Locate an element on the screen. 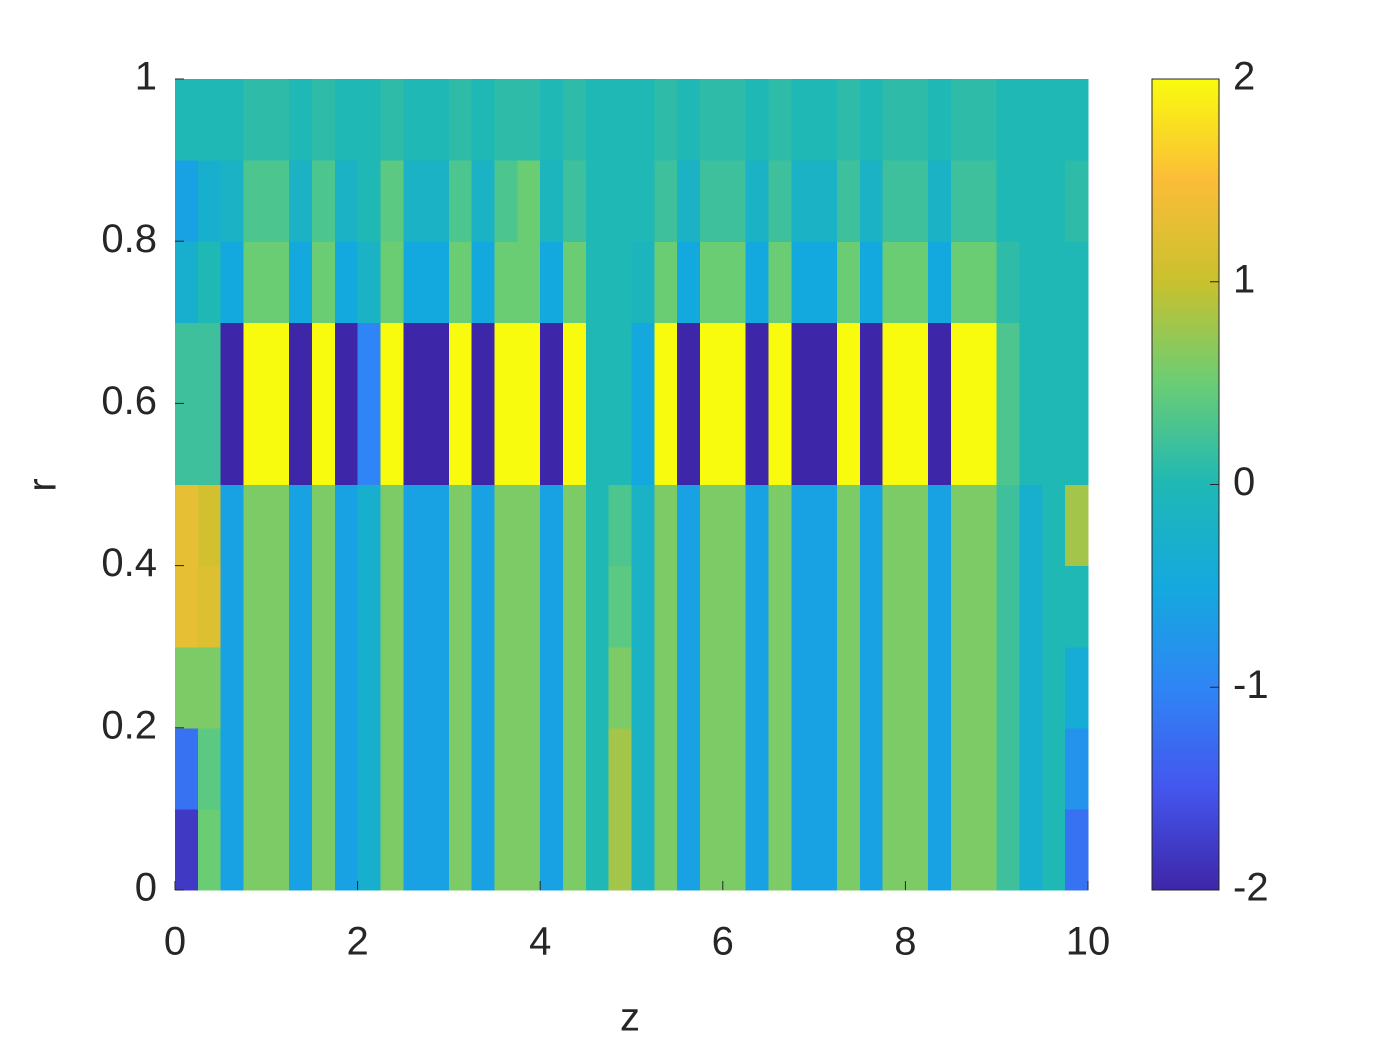  y-tick-label: 0 is located at coordinates (146, 888).